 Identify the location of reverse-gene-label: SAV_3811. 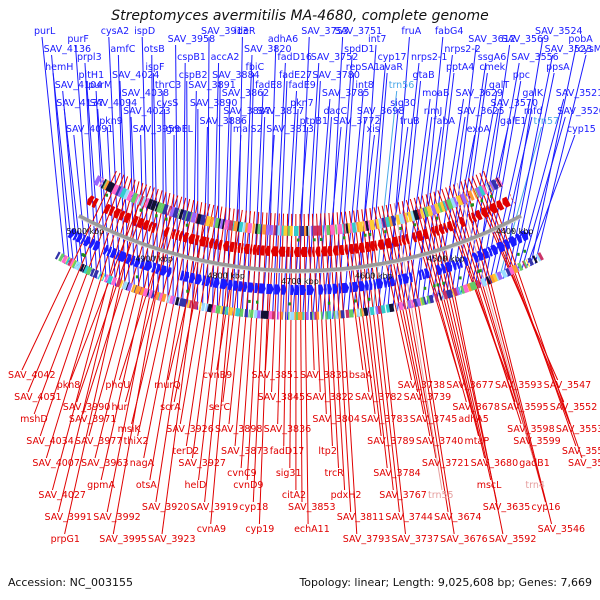
(361, 517).